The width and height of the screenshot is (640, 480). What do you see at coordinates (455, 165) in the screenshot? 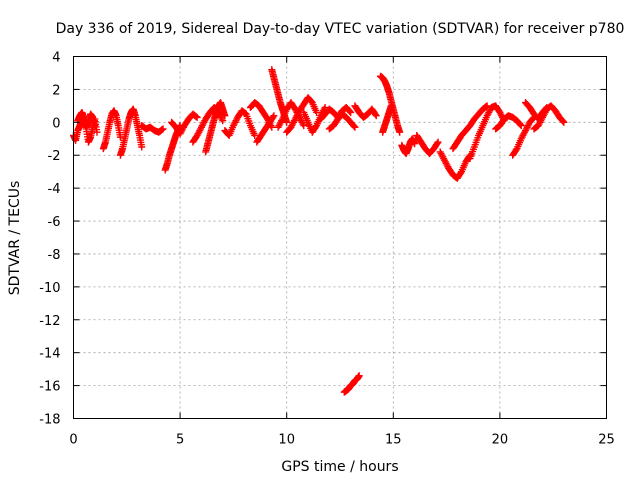
I see `series-arc24` at bounding box center [455, 165].